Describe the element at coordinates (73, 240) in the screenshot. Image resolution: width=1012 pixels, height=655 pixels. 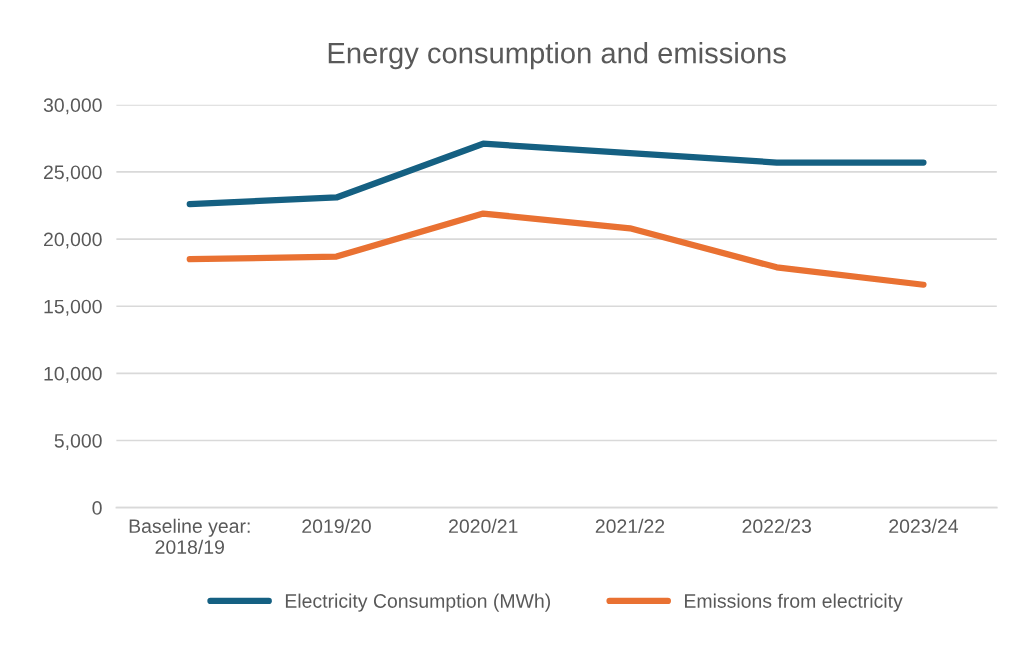
I see `y-tick-label: 20,000` at that location.